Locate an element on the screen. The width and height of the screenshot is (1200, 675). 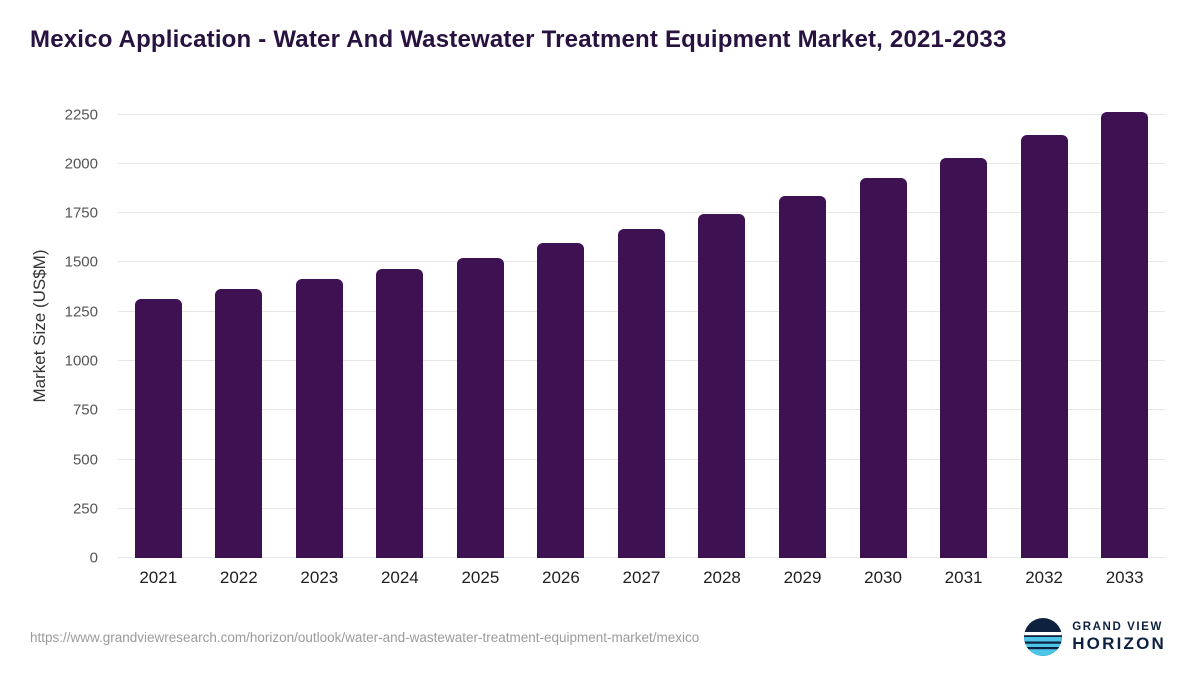
x-tick-label: 2027 is located at coordinates (641, 577).